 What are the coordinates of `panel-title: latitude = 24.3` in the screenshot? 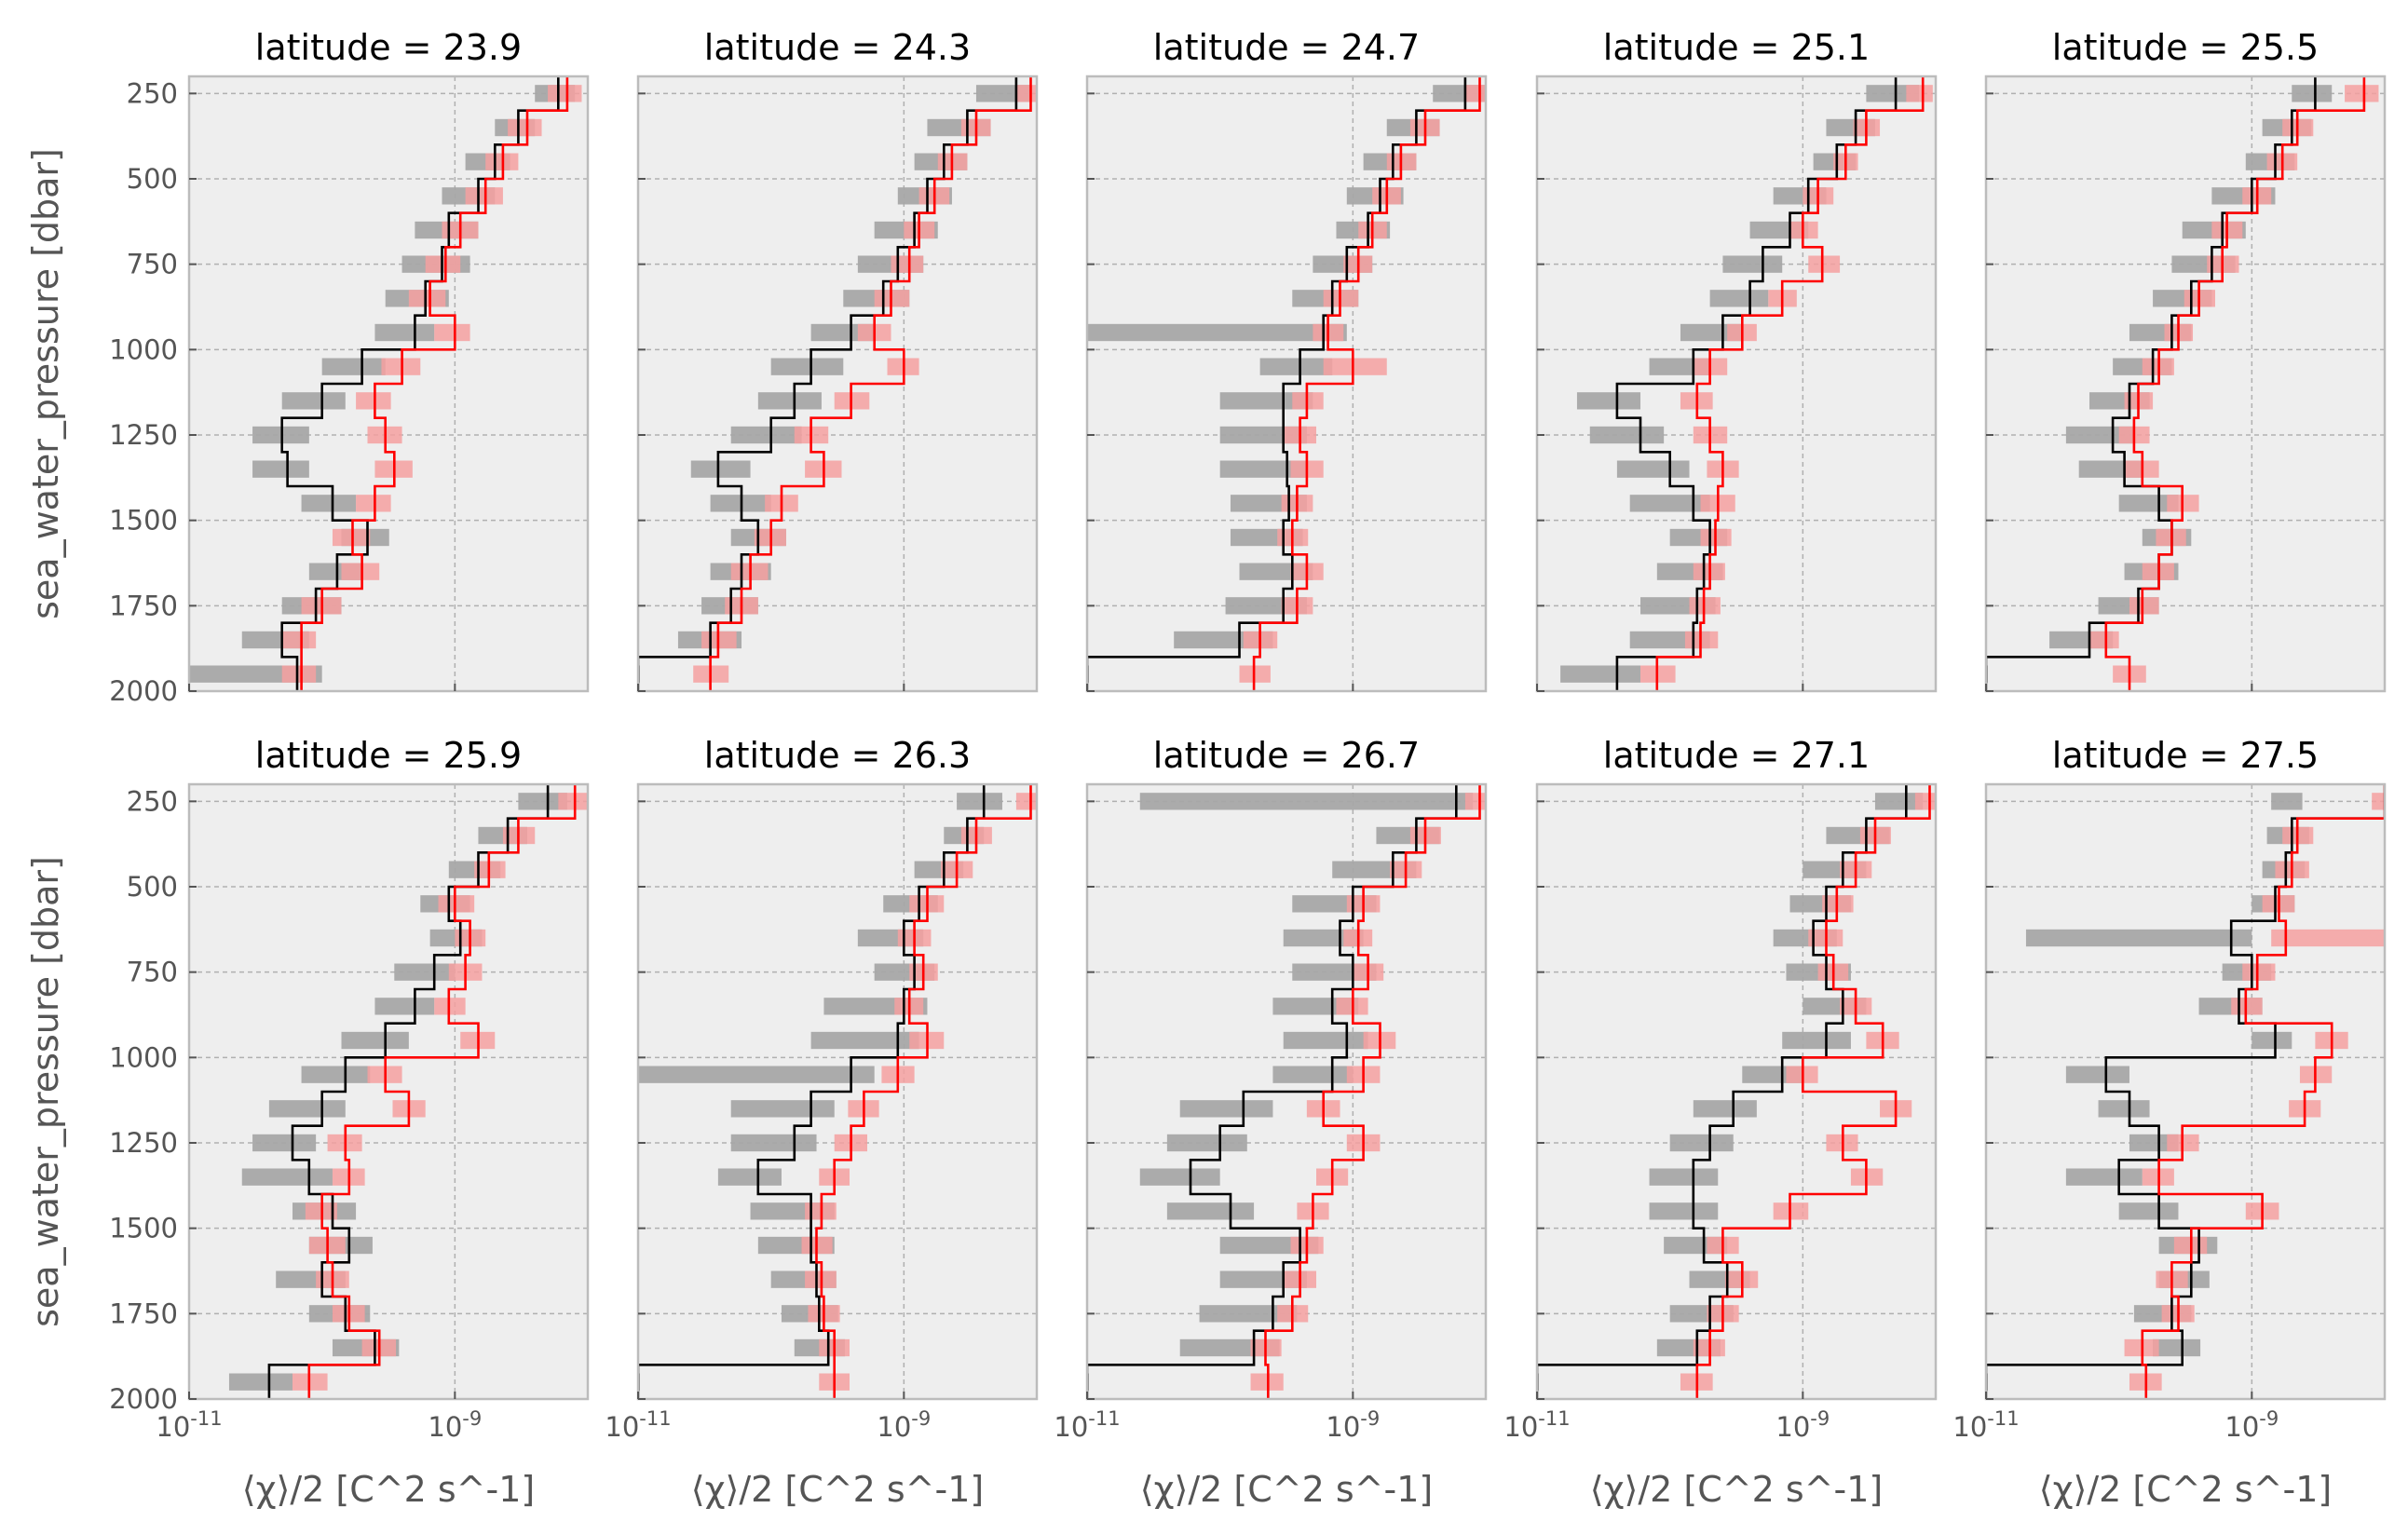 It's located at (837, 47).